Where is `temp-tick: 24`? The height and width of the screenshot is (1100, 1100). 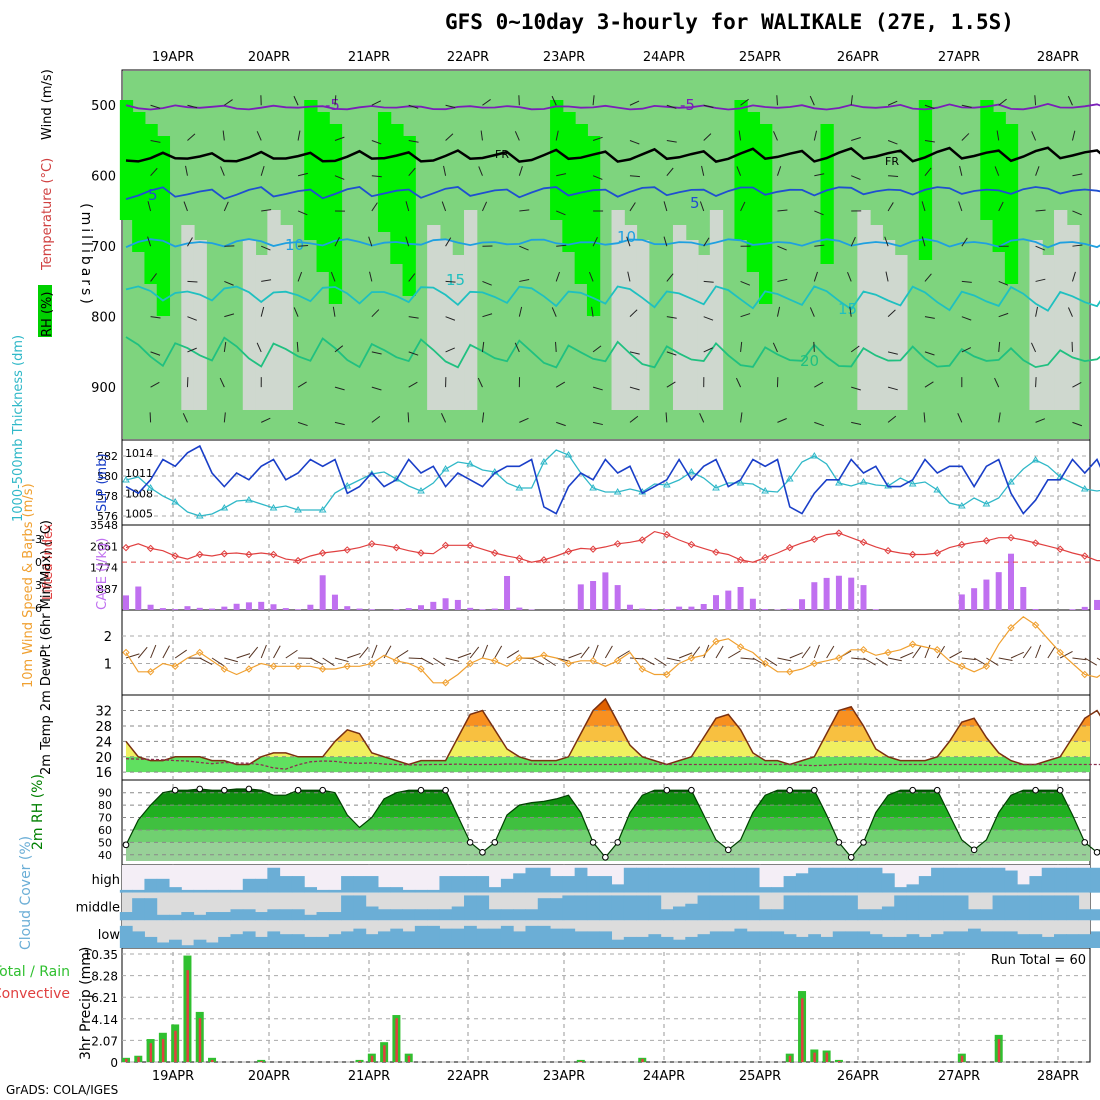 temp-tick: 24 is located at coordinates (103, 742).